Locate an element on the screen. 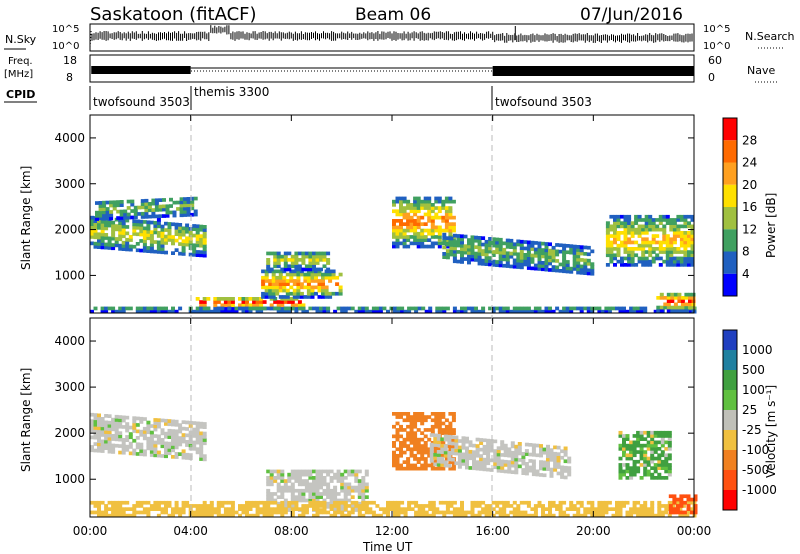  power-ytick-label: 2000 is located at coordinates (69, 230).